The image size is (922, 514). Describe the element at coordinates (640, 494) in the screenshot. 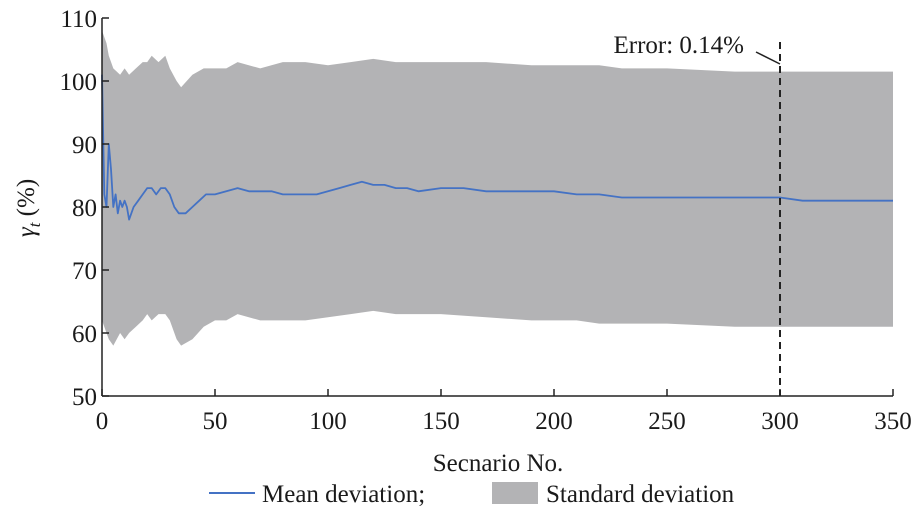

I see `legend-label-std: Standard deviation` at that location.